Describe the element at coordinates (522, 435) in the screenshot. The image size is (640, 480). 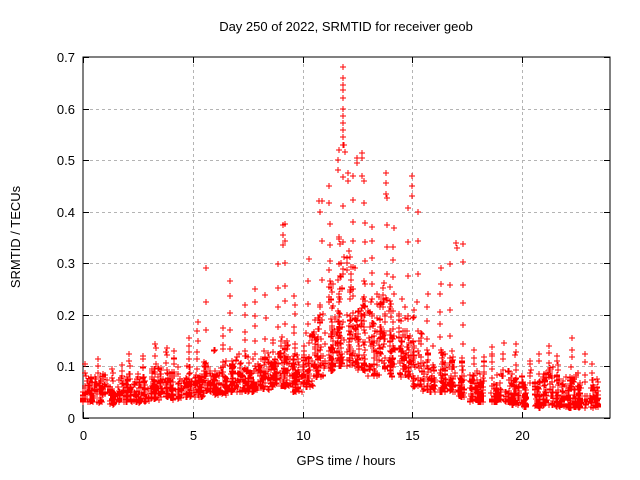
I see `x-tick-label: 20` at that location.